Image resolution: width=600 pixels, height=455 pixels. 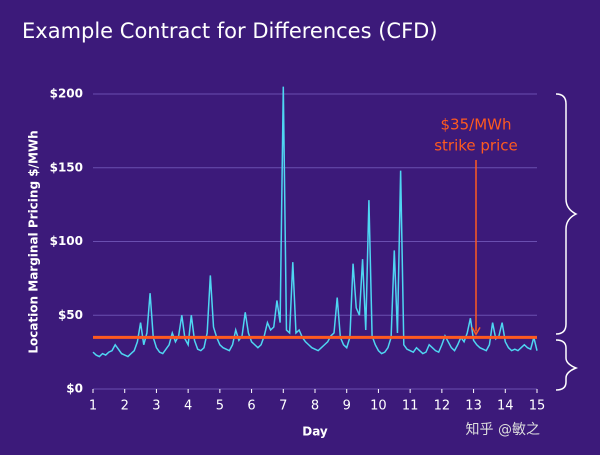 I want to click on x-tick-label: 14, so click(x=505, y=406).